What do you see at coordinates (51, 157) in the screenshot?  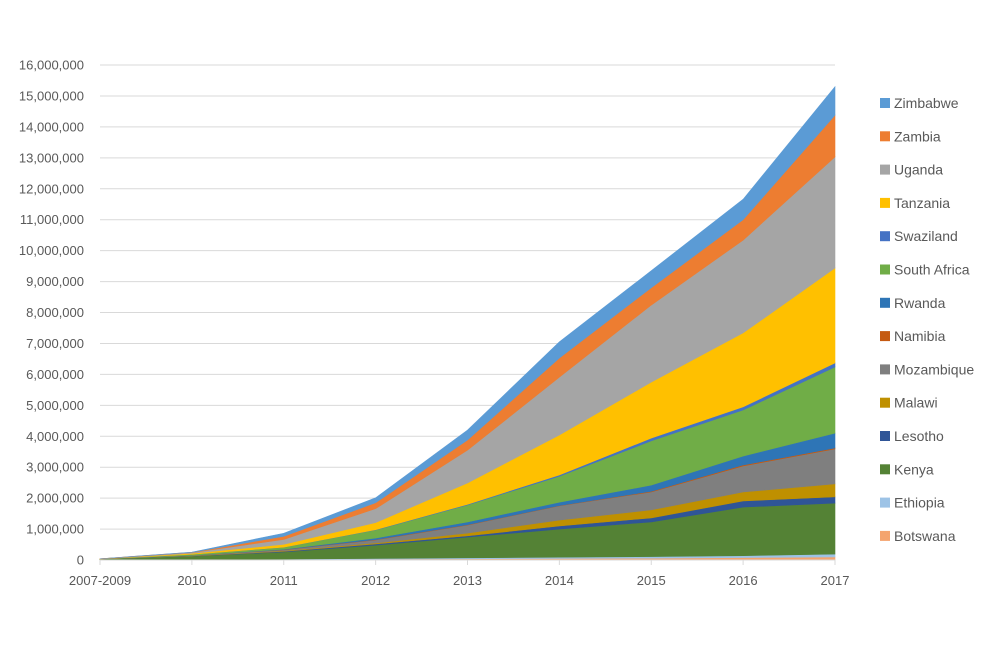 I see `y-tick-label: 13,000,000` at bounding box center [51, 157].